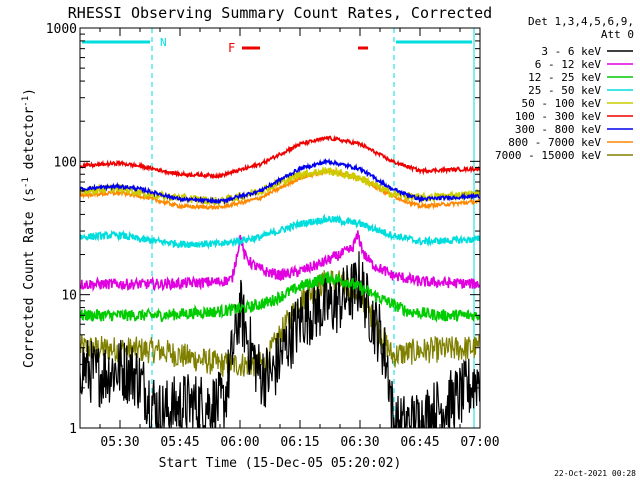  Describe the element at coordinates (29, 92) in the screenshot. I see `y-axis-label-end: )` at that location.